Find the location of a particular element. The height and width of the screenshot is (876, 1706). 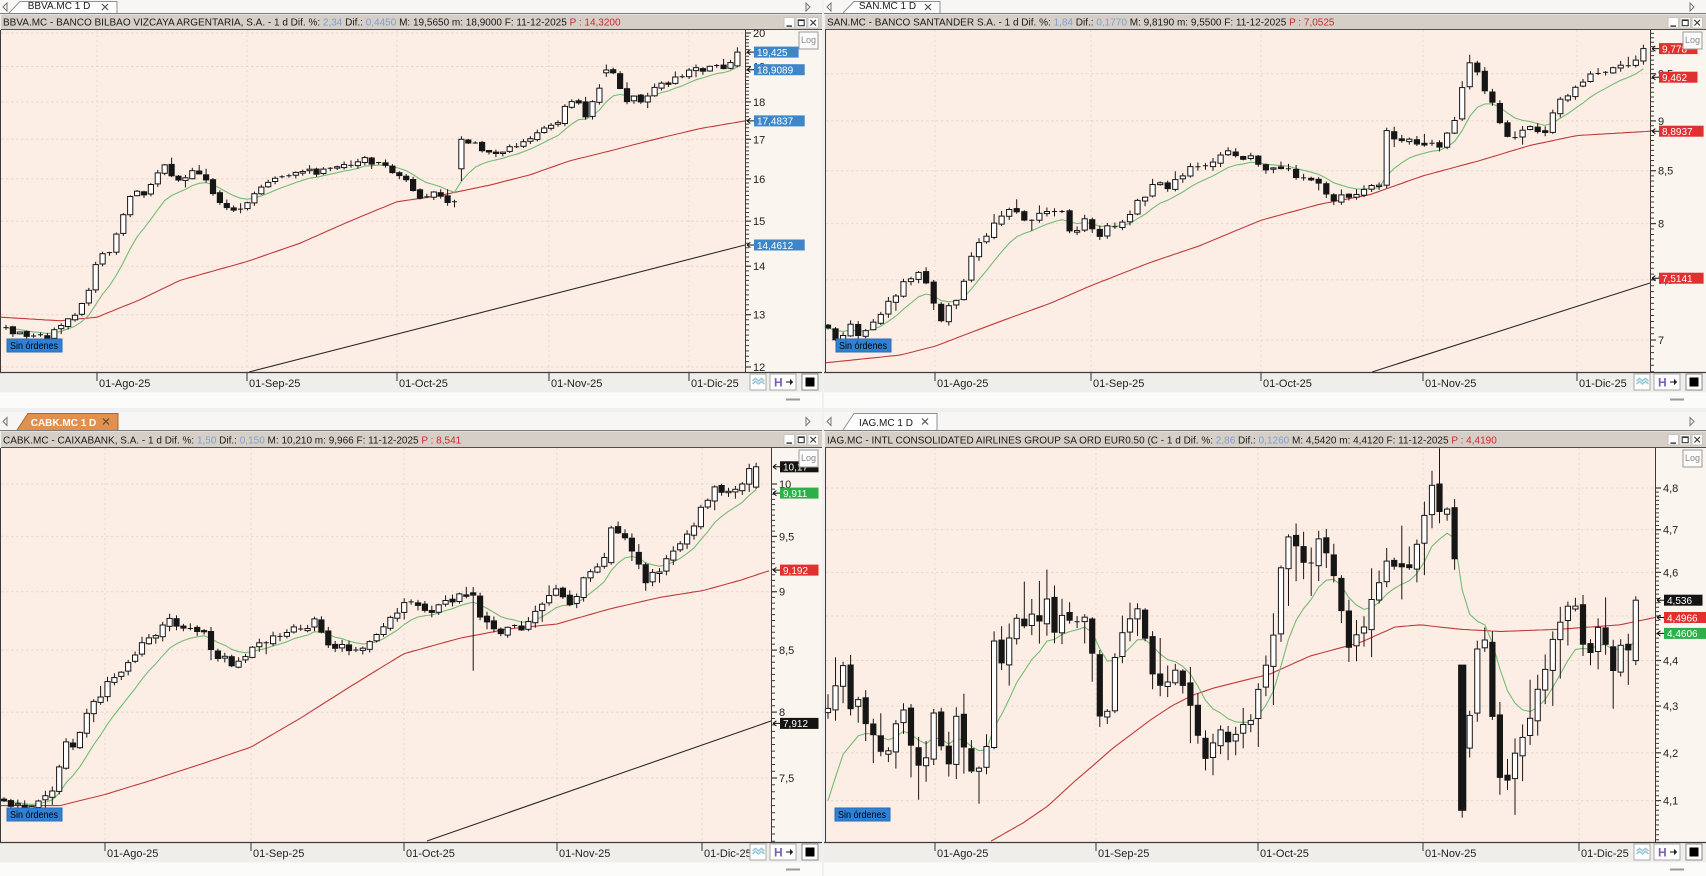

svg-text: 4,1 is located at coordinates (1670, 802).